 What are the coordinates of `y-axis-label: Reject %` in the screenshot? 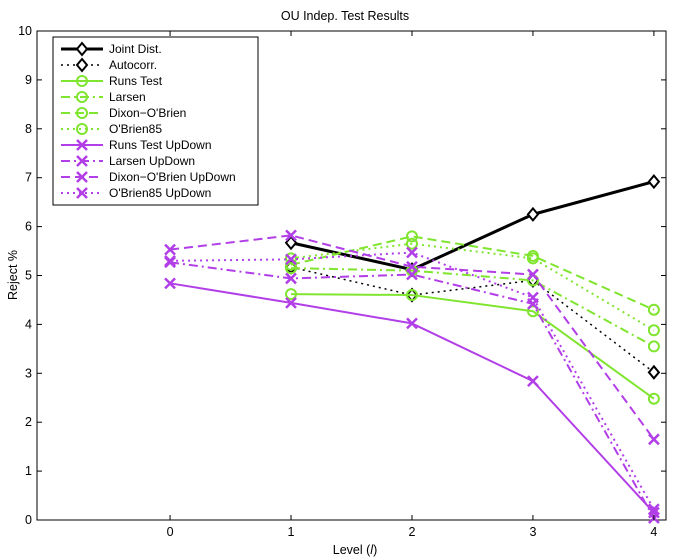 It's located at (13, 275).